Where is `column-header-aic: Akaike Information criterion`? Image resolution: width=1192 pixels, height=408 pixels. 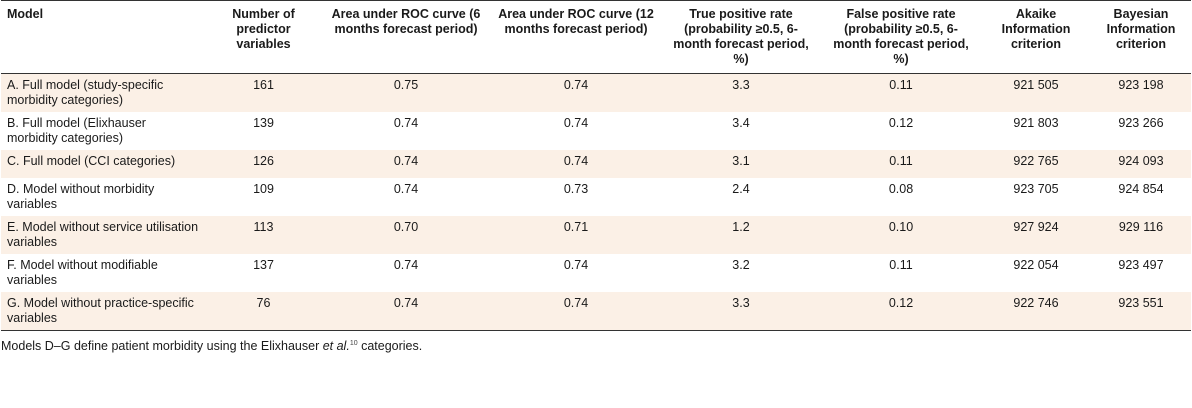
column-header-aic: Akaike Information criterion is located at coordinates (1036, 29).